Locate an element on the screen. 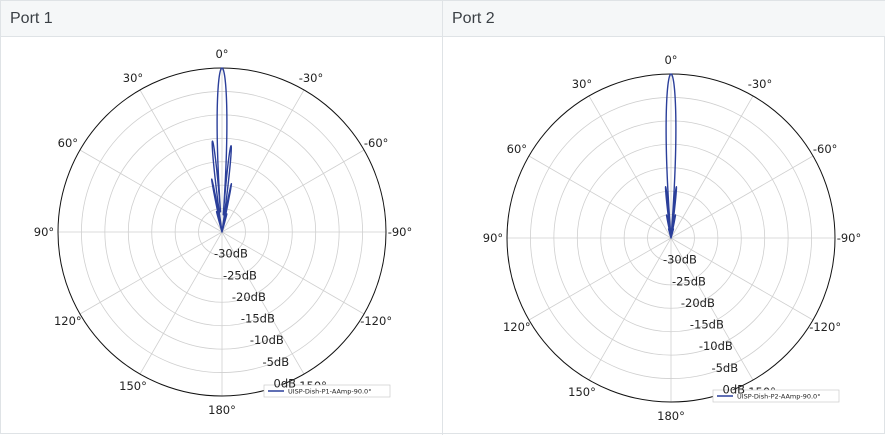  port-2-title: Port 2 is located at coordinates (664, 19).